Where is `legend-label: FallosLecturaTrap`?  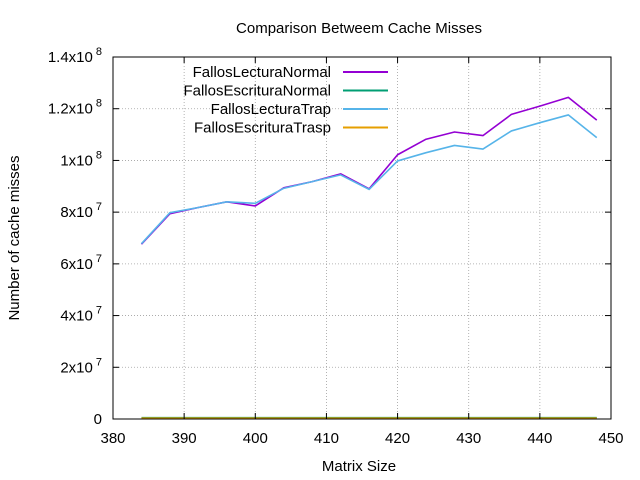 legend-label: FallosLecturaTrap is located at coordinates (271, 109).